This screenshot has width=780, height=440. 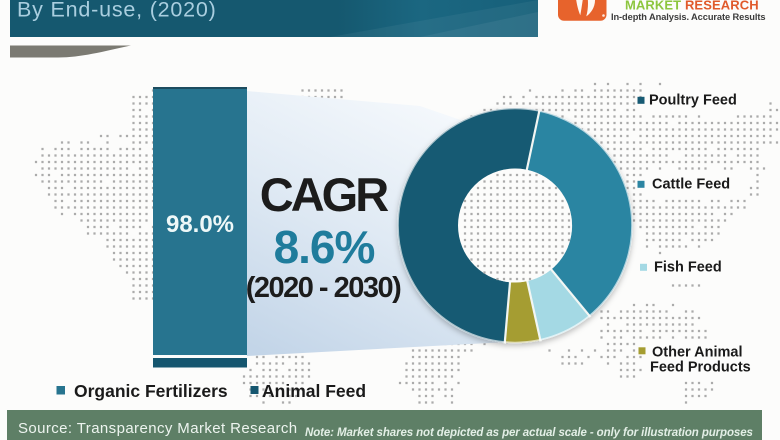 What do you see at coordinates (691, 185) in the screenshot?
I see `svg-text: Cattle Feed` at bounding box center [691, 185].